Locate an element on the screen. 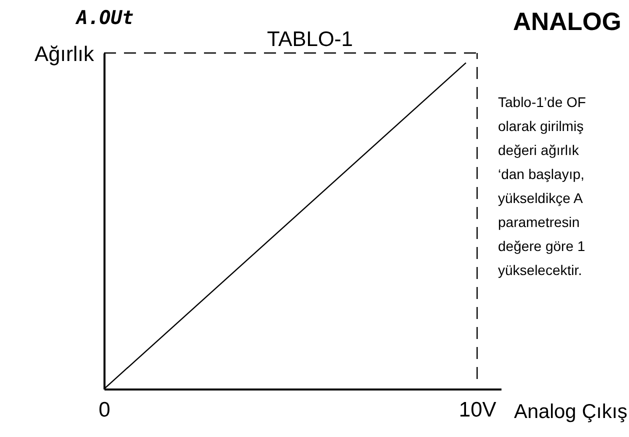  chart-title: TABLO-1 is located at coordinates (310, 39).